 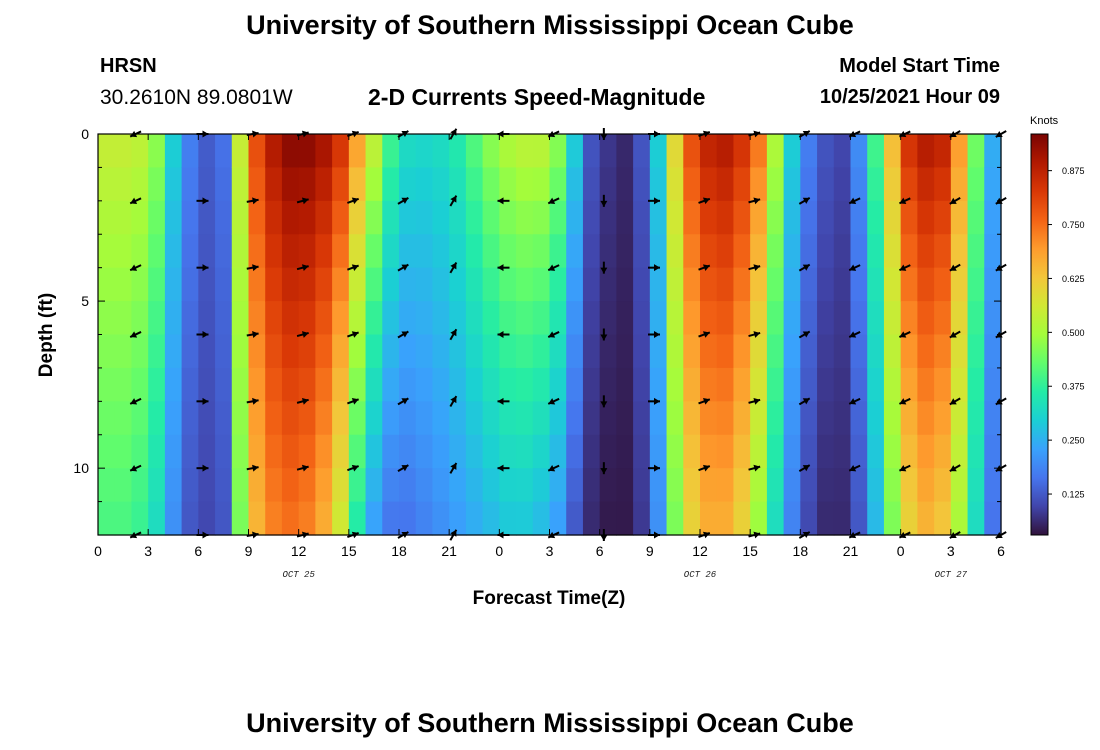 What do you see at coordinates (196, 97) in the screenshot?
I see `station-coordinates: 30.2610N 89.0801W` at bounding box center [196, 97].